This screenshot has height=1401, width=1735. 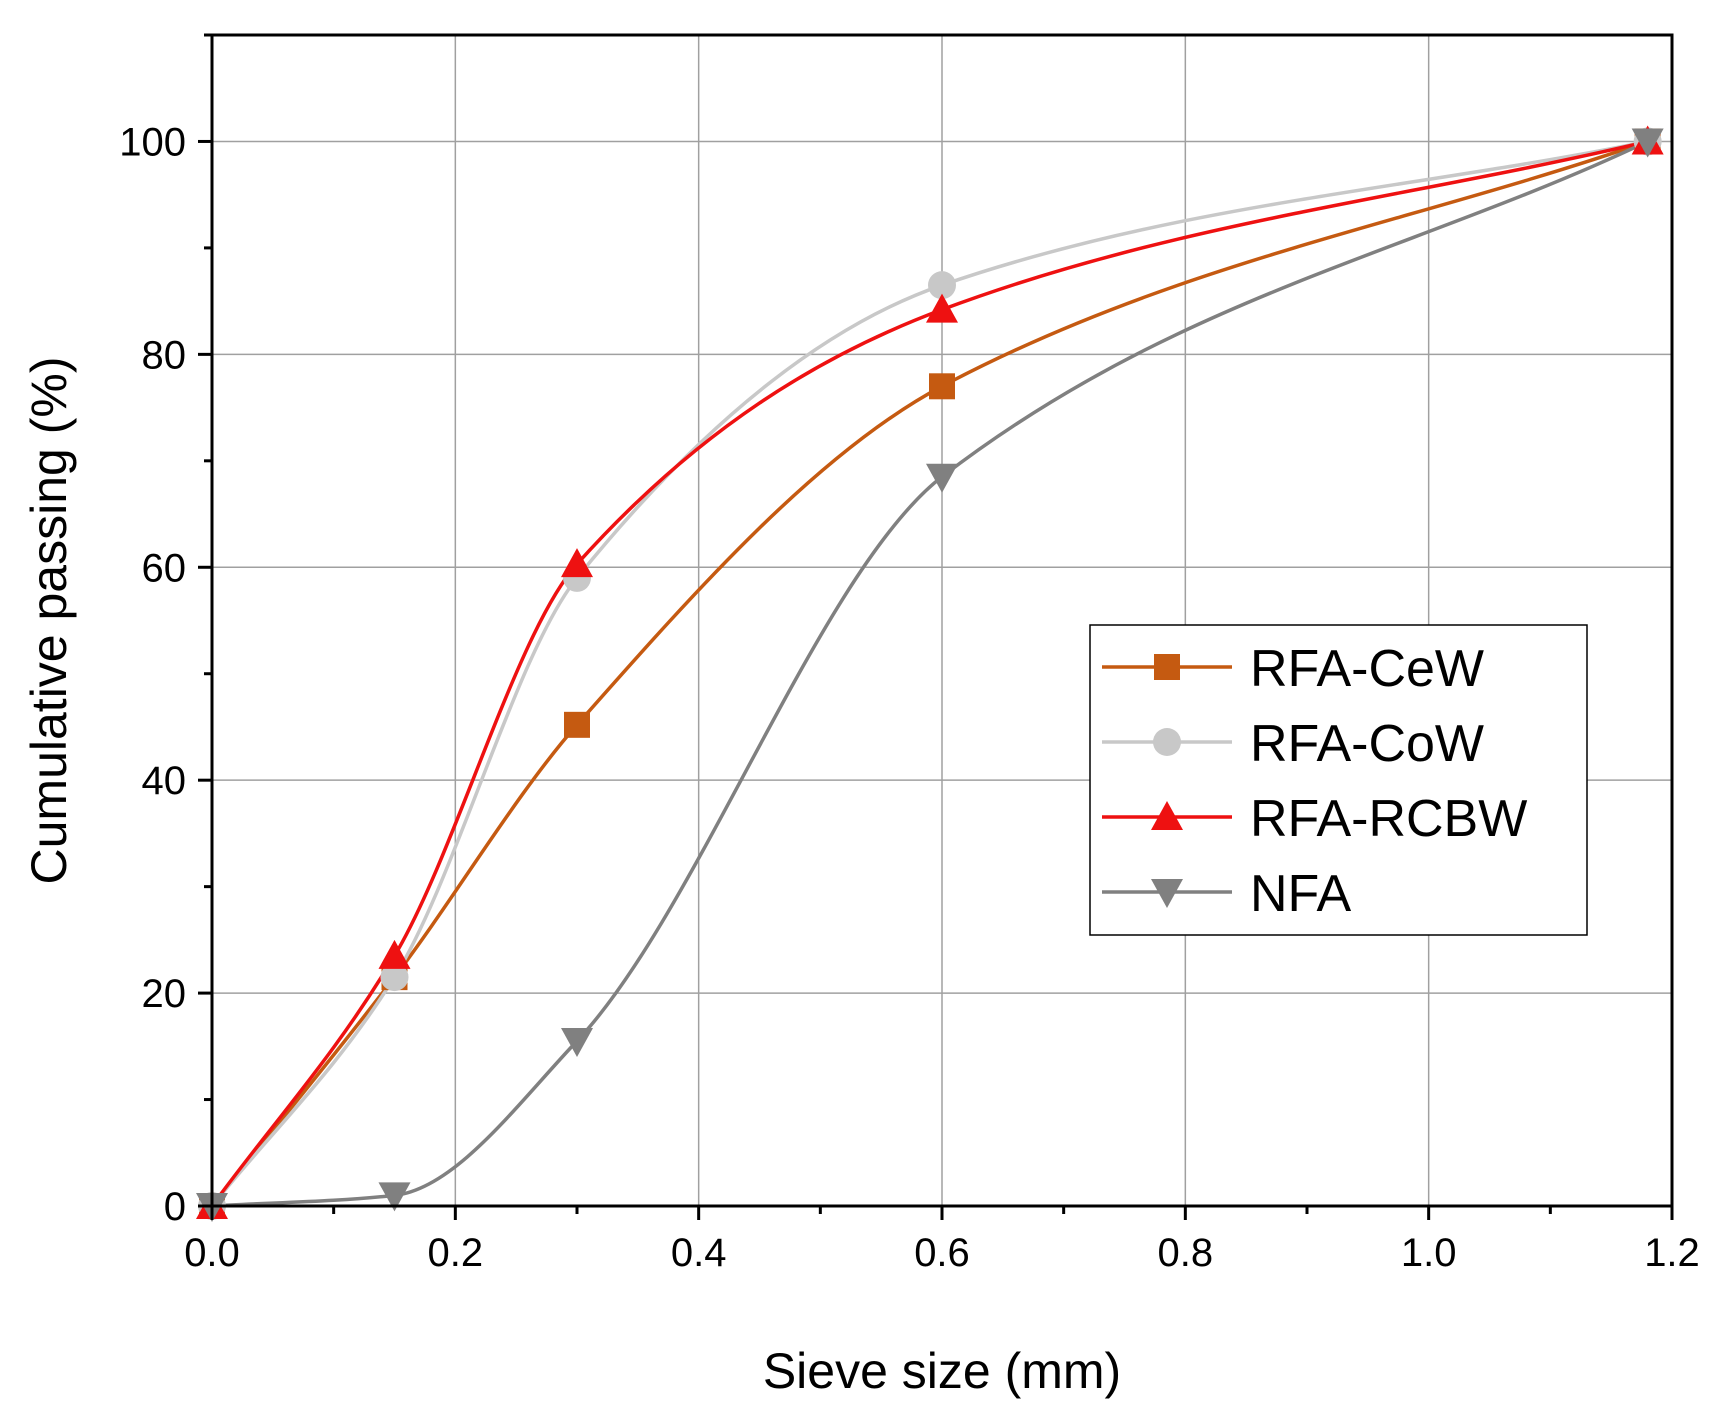 I want to click on legend-label-nfa: NFA, so click(x=1300, y=894).